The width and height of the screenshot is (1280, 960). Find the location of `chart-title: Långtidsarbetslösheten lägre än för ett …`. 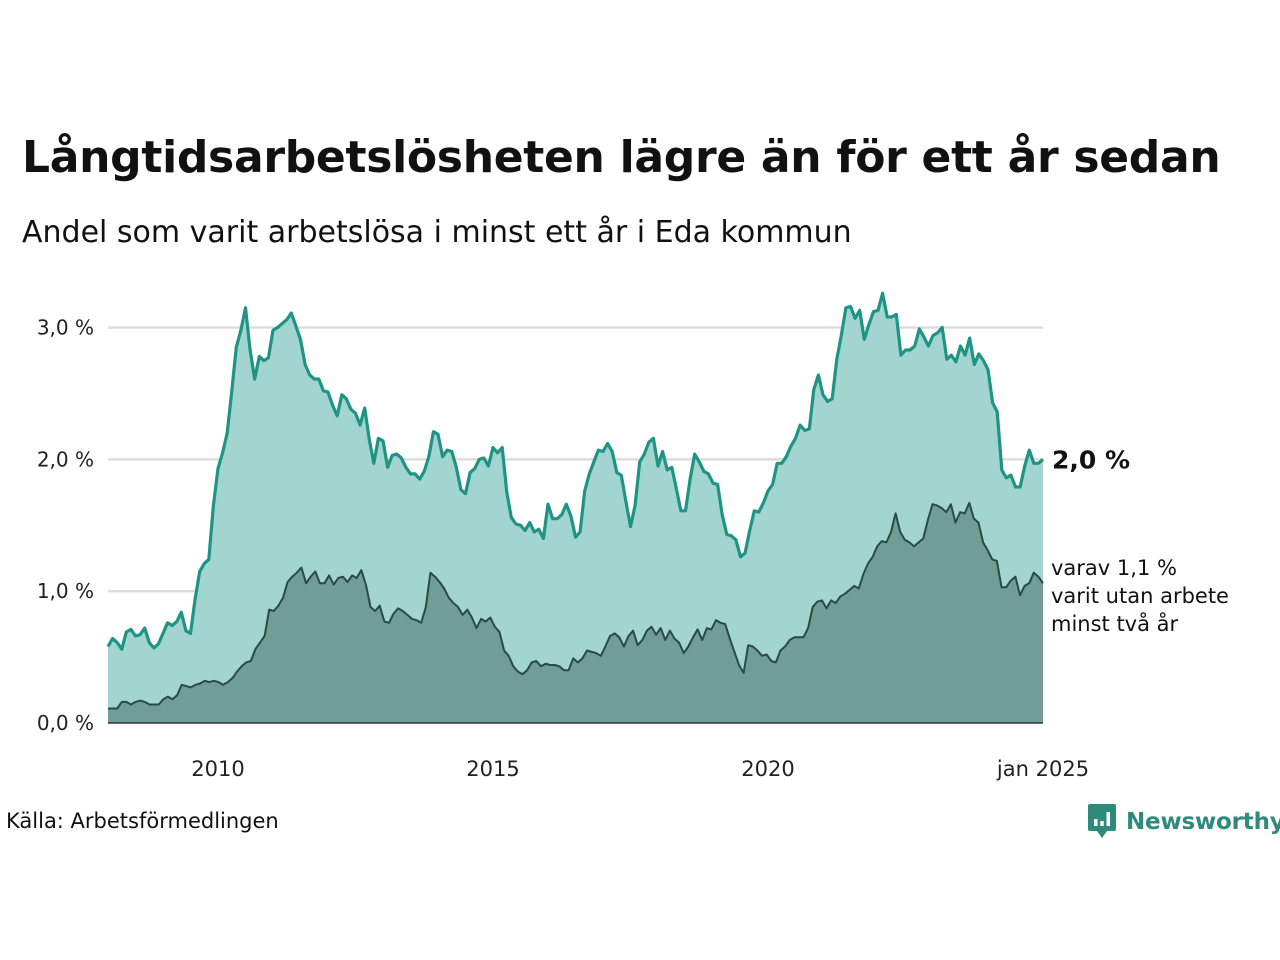

chart-title: Långtidsarbetslösheten lägre än för ett … is located at coordinates (621, 157).